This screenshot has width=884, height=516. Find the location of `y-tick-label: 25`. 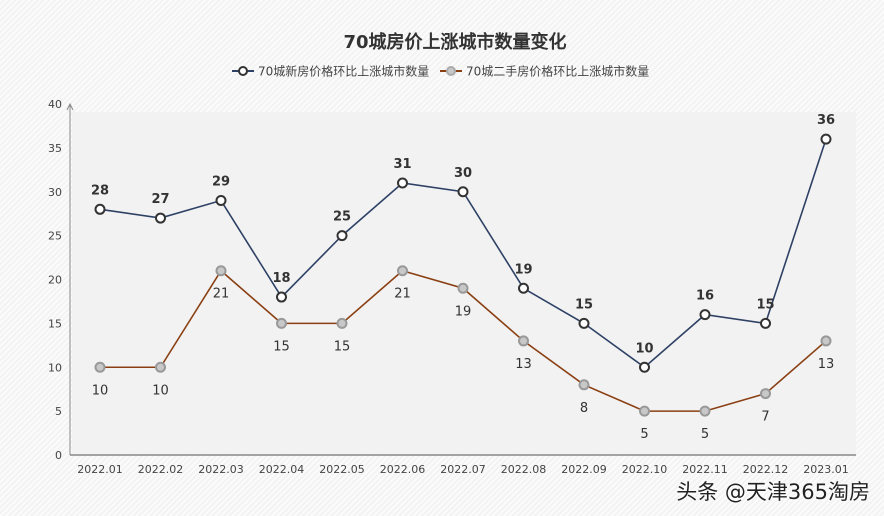

y-tick-label: 25 is located at coordinates (55, 236).